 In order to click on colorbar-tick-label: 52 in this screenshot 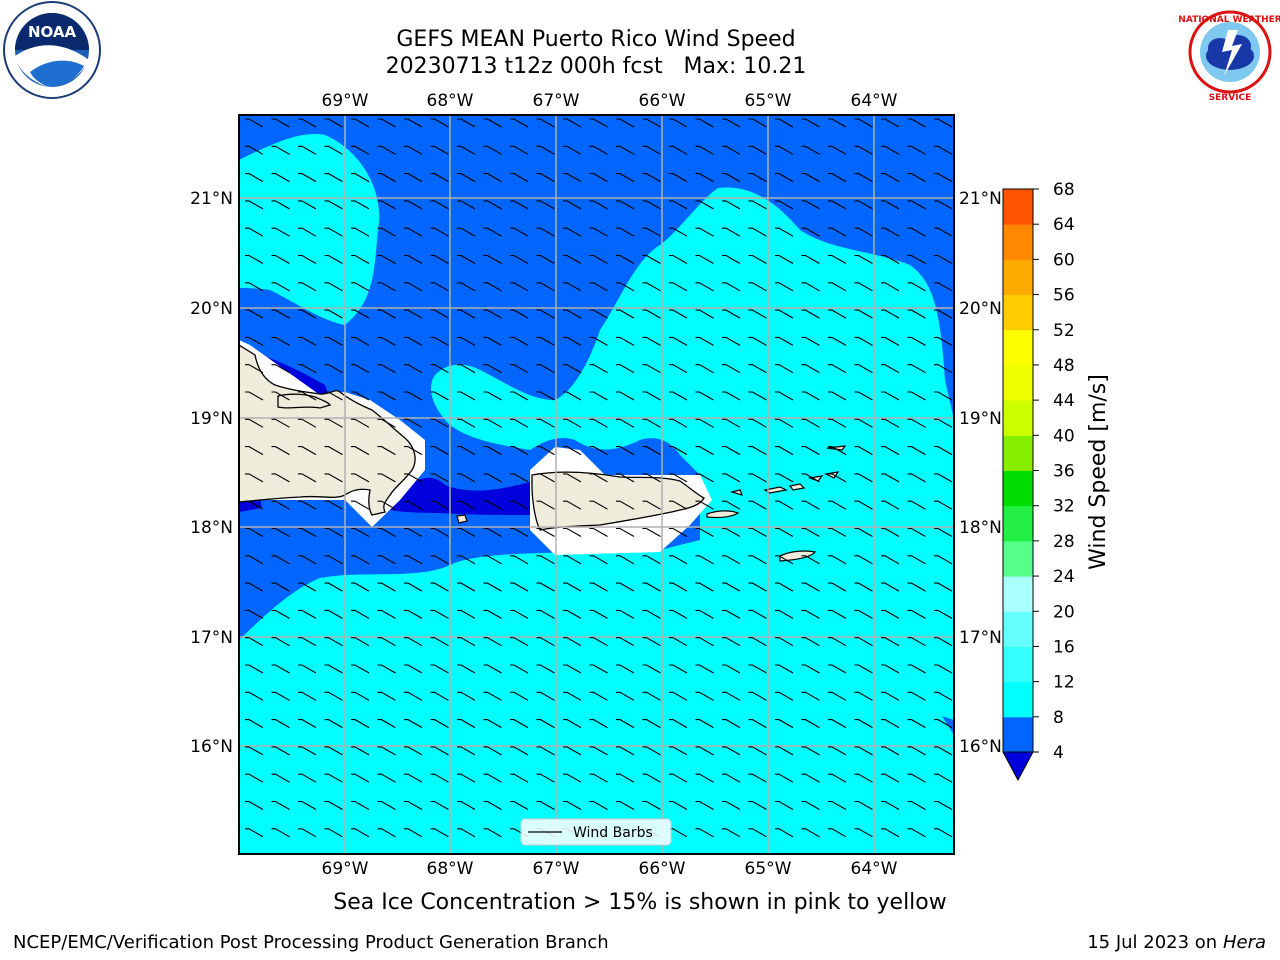, I will do `click(1064, 331)`.